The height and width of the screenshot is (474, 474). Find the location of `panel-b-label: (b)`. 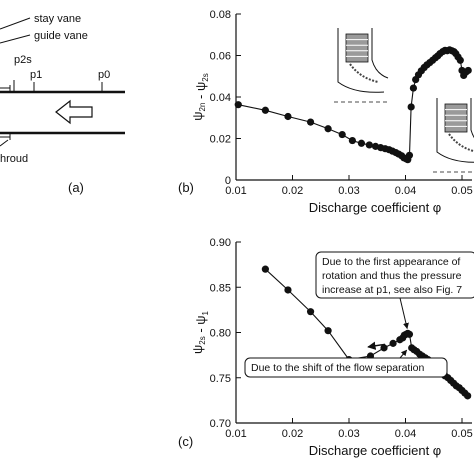

panel-b-label: (b) is located at coordinates (186, 187).